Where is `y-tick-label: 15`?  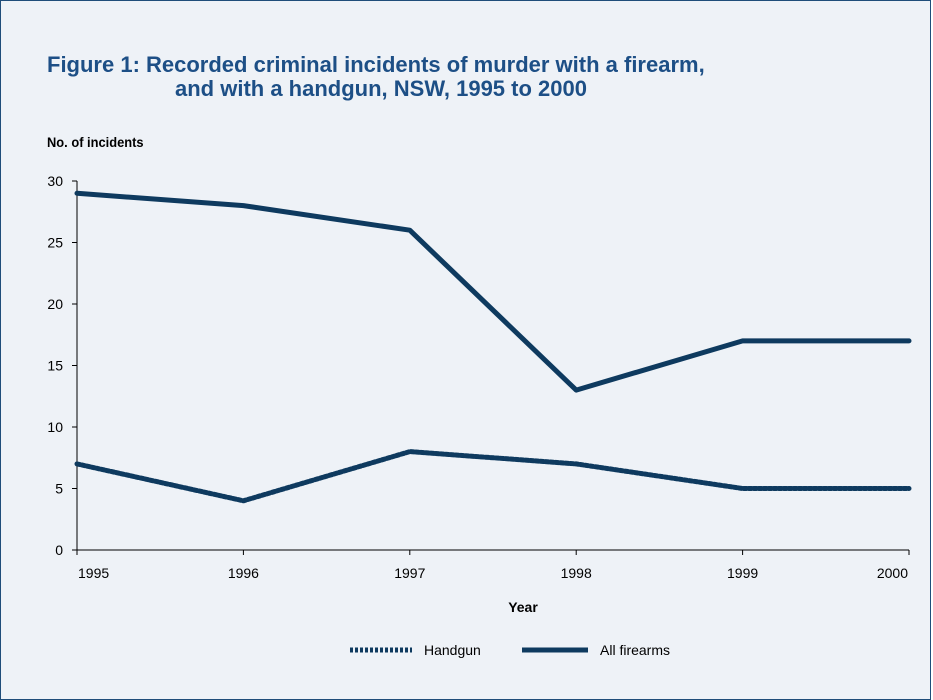
y-tick-label: 15 is located at coordinates (55, 366).